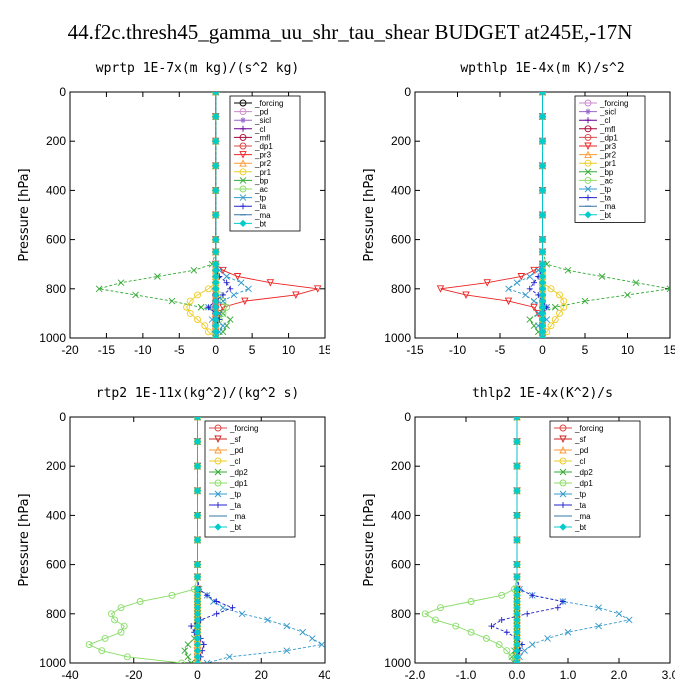 This screenshot has width=700, height=700. I want to click on series-line-pr1, so click(201, 215).